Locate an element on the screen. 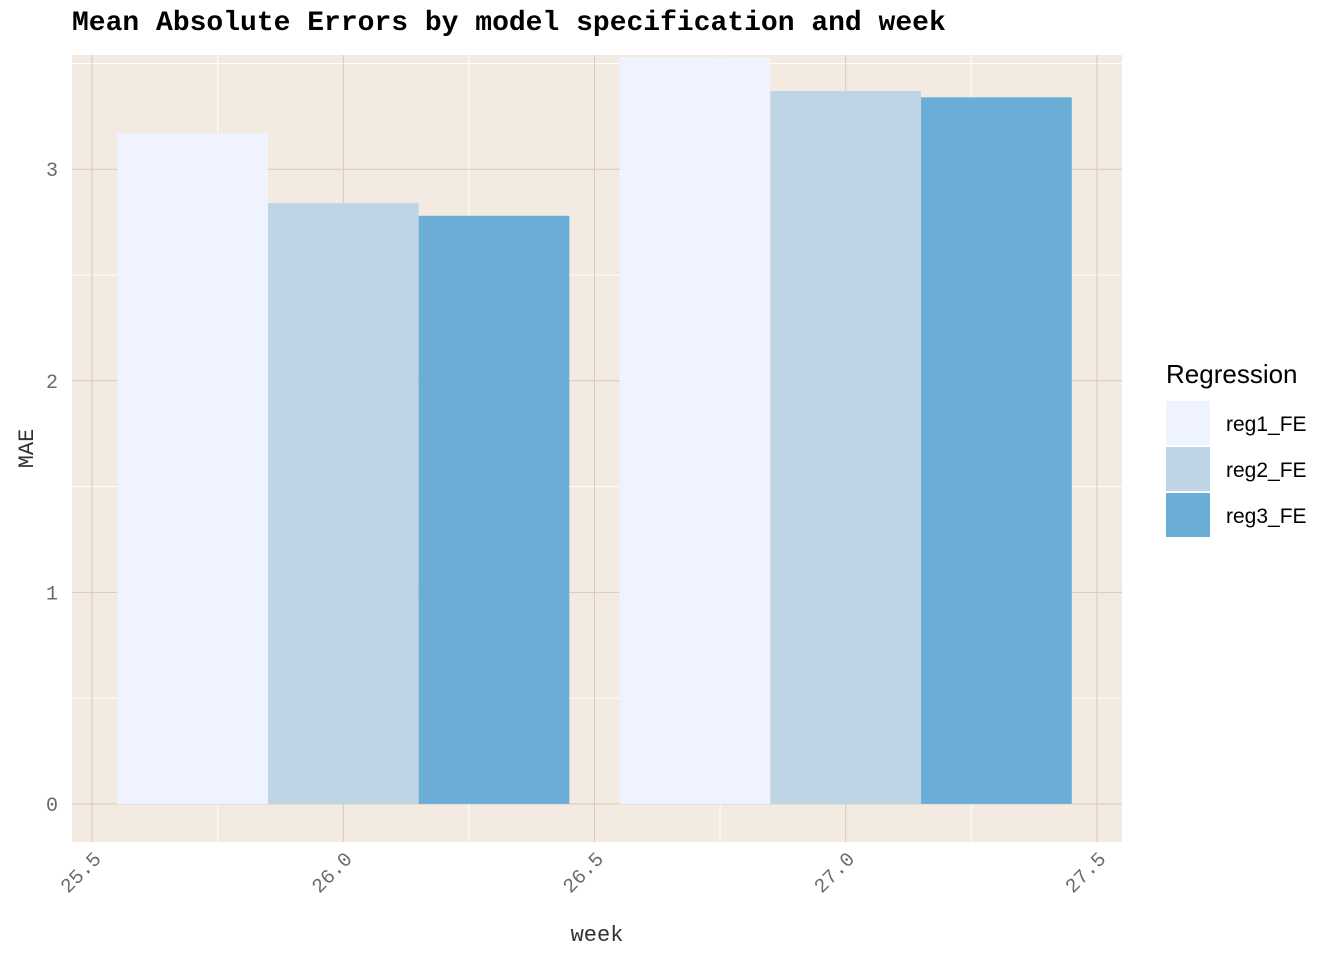  legend-swatch-reg3_FE is located at coordinates (1188, 515).